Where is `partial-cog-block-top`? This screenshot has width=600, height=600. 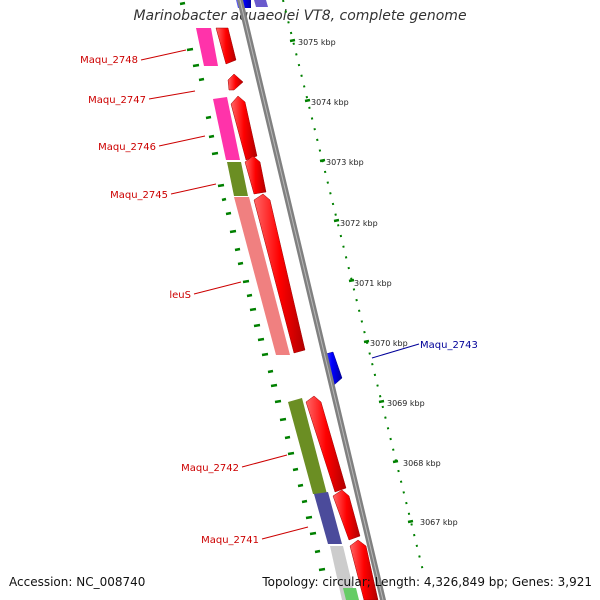
partial-cog-block-top is located at coordinates (261, 3).